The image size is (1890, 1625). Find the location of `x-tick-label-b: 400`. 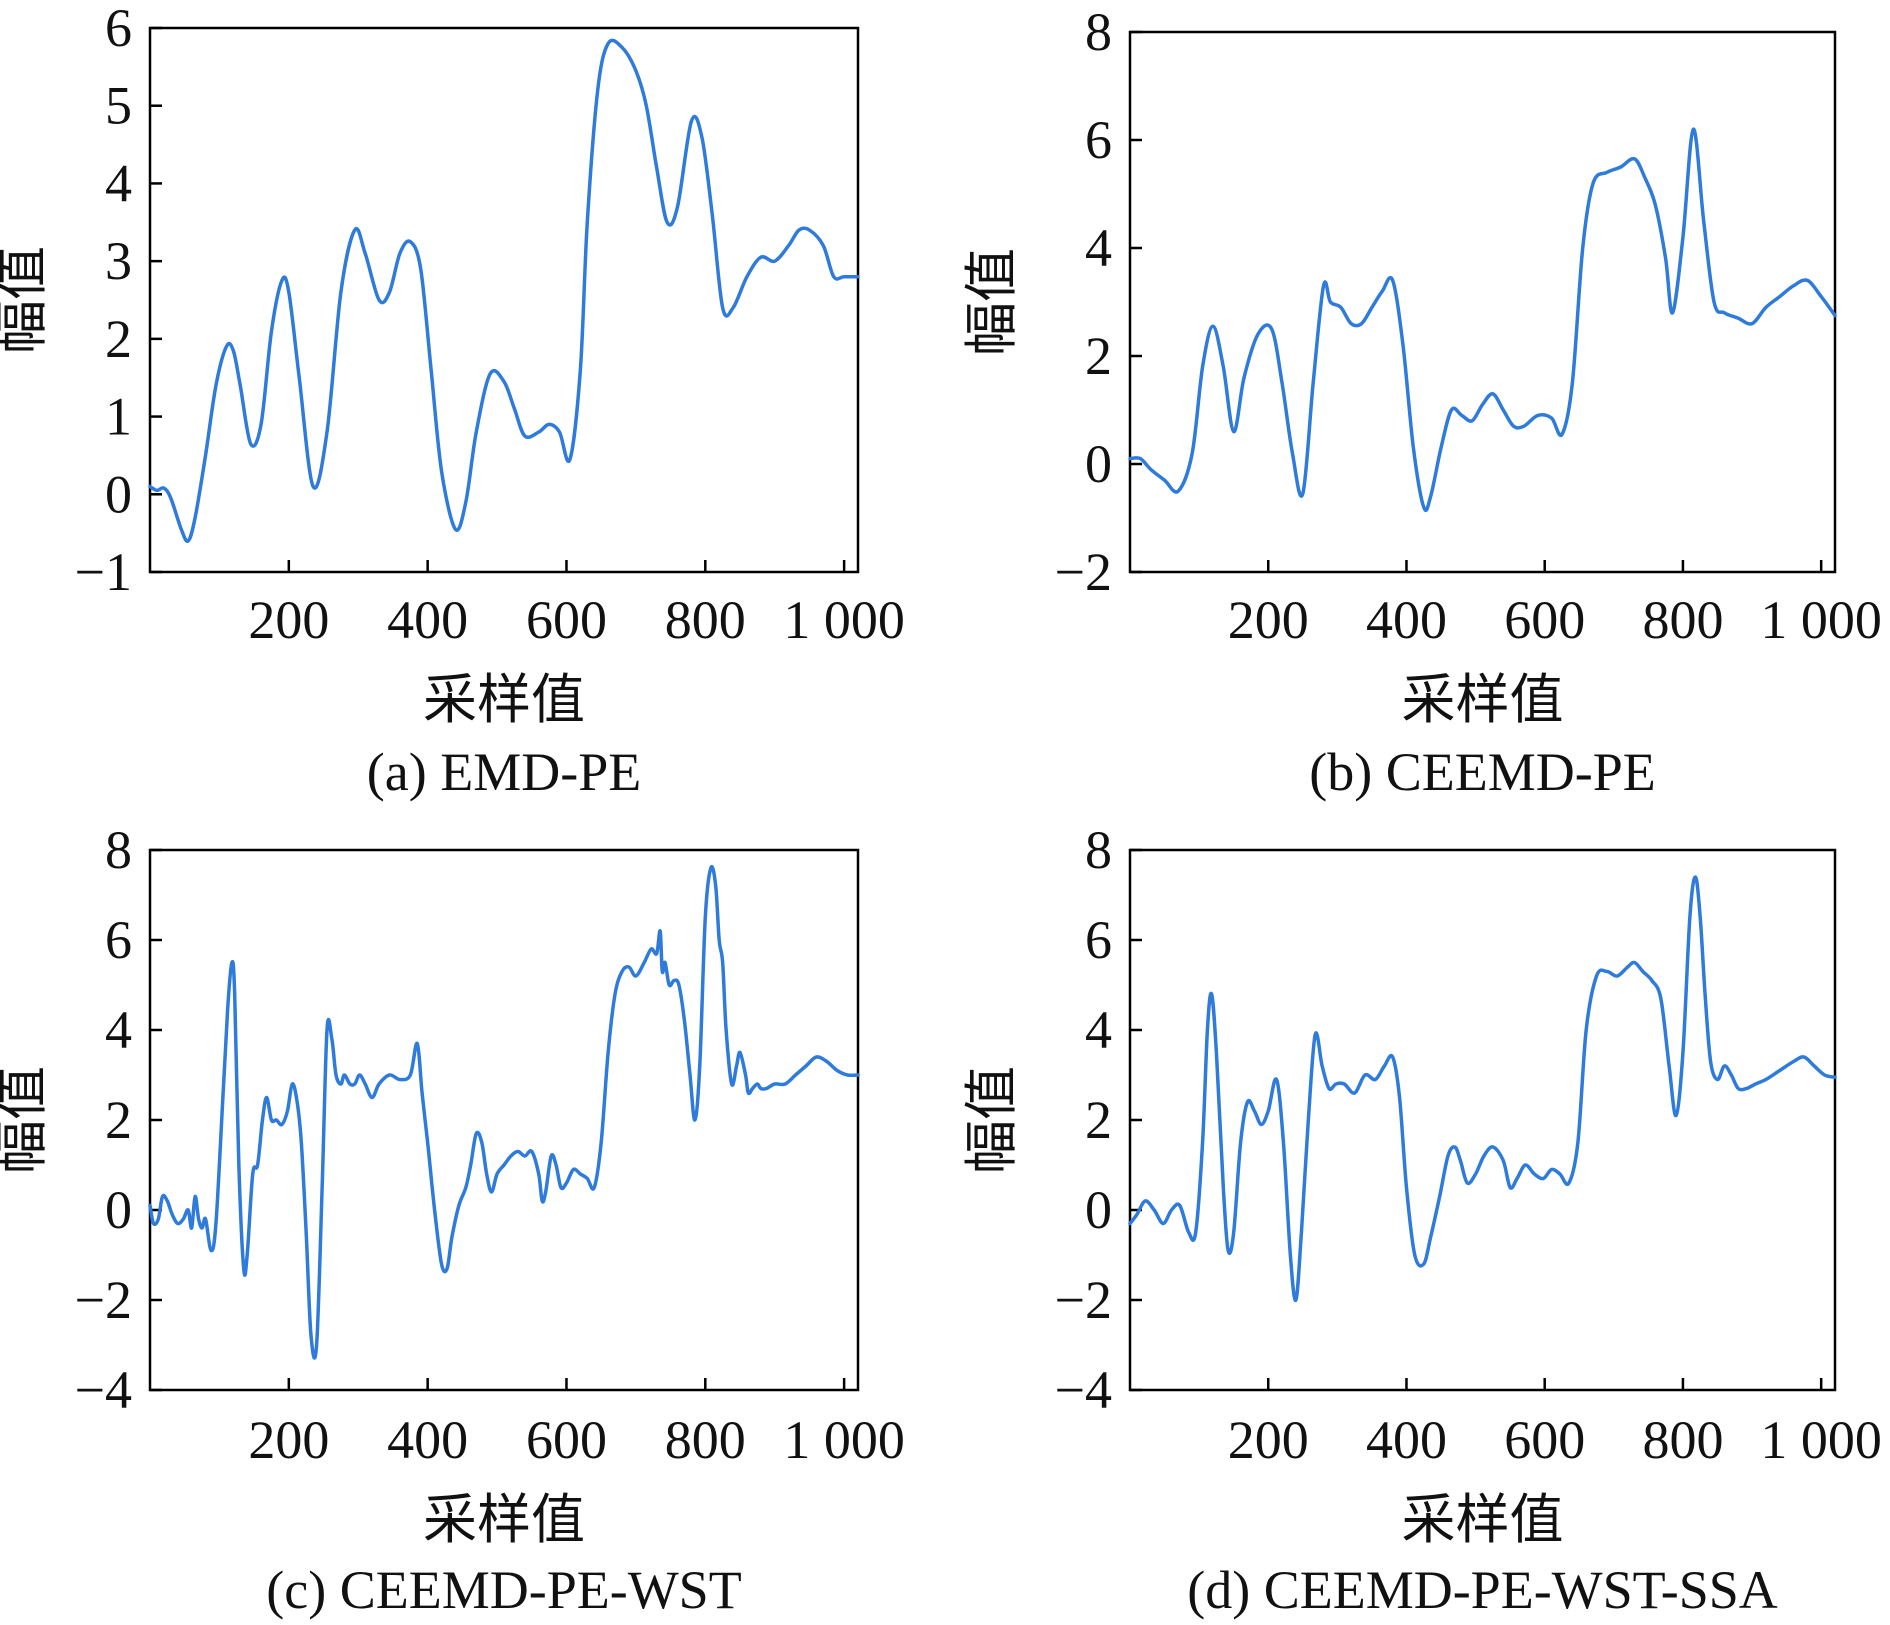

x-tick-label-b: 400 is located at coordinates (1406, 620).